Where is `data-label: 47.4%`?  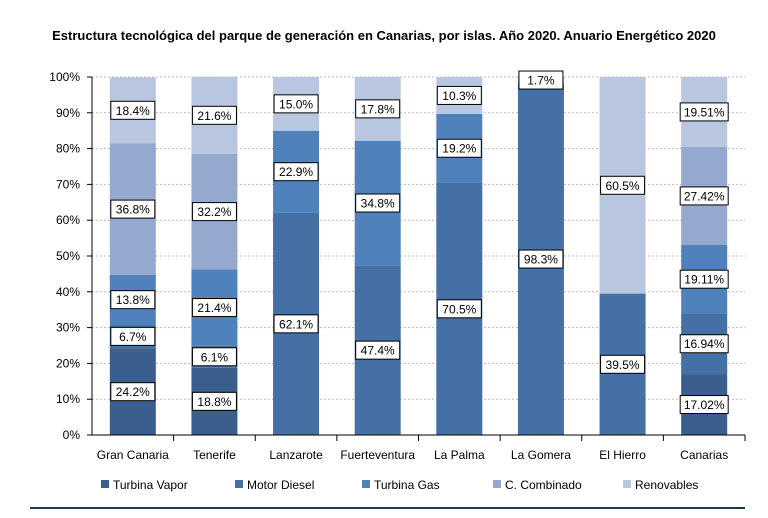 data-label: 47.4% is located at coordinates (378, 351).